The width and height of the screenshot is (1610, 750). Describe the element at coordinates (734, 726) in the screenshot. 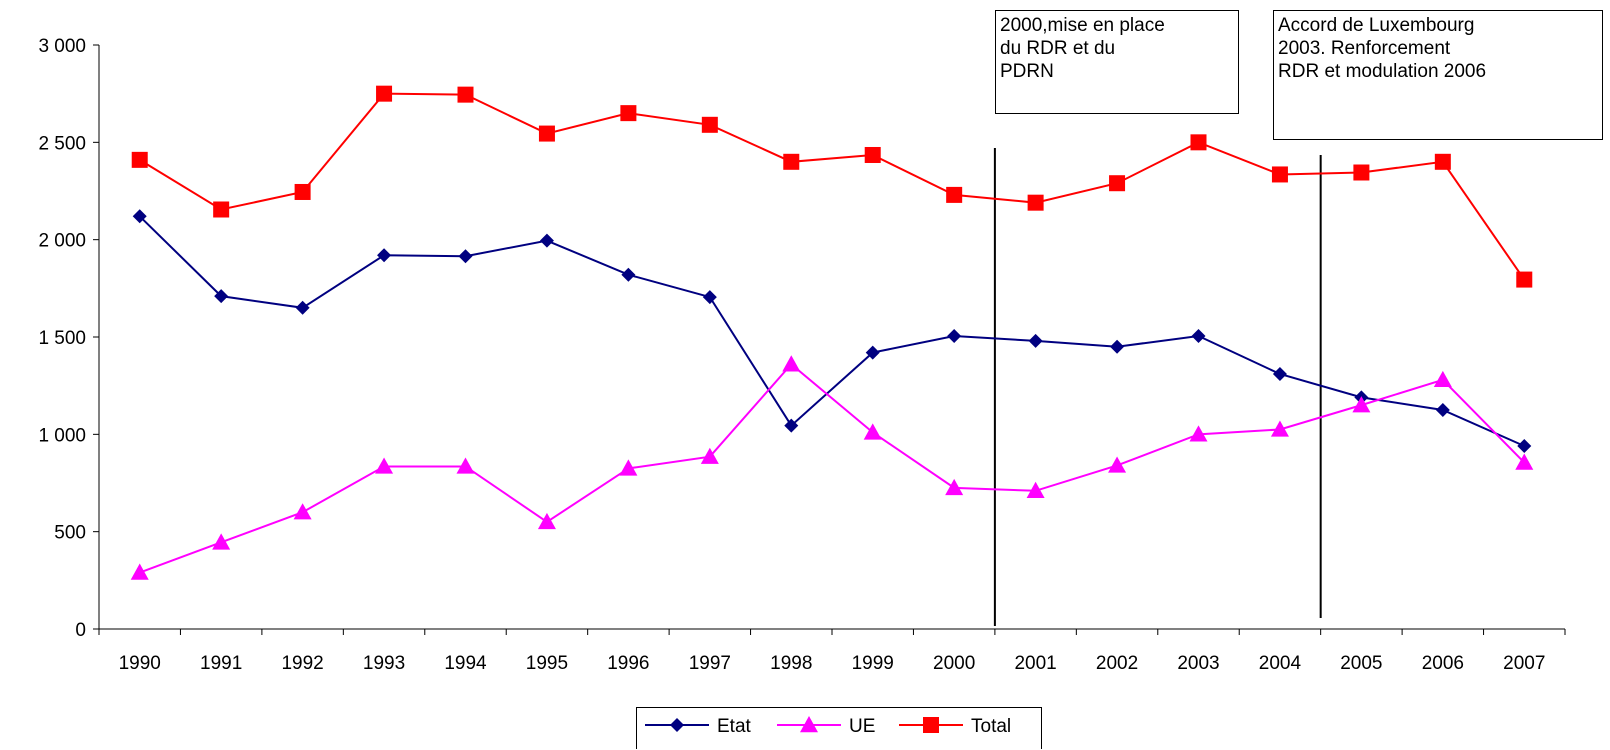

I see `legend-label-etat: Etat` at that location.